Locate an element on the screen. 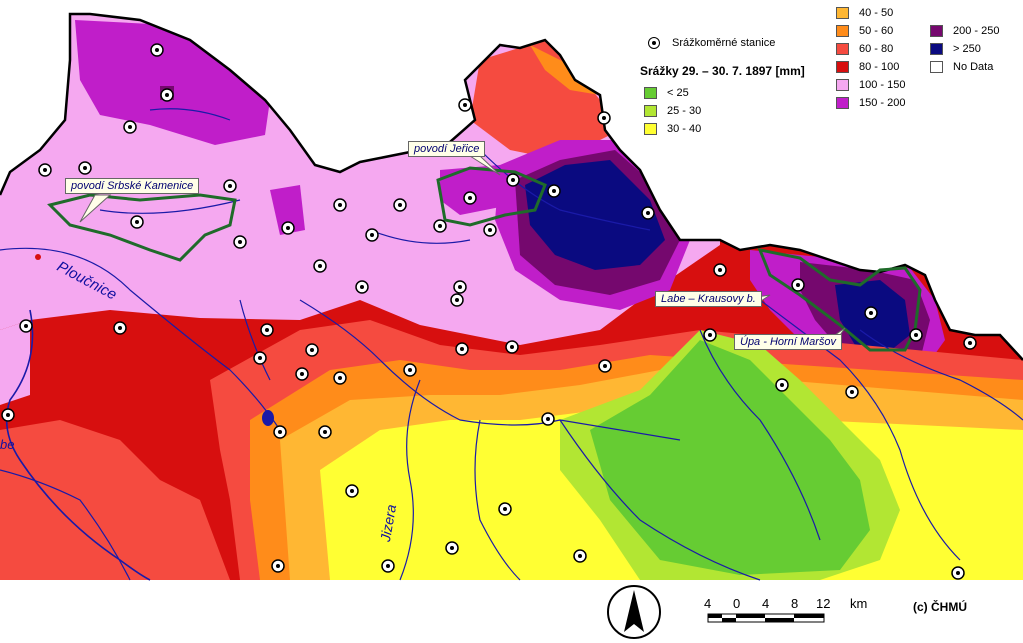 This screenshot has width=1023, height=643. legend-item: 80 - 100 is located at coordinates (867, 67).